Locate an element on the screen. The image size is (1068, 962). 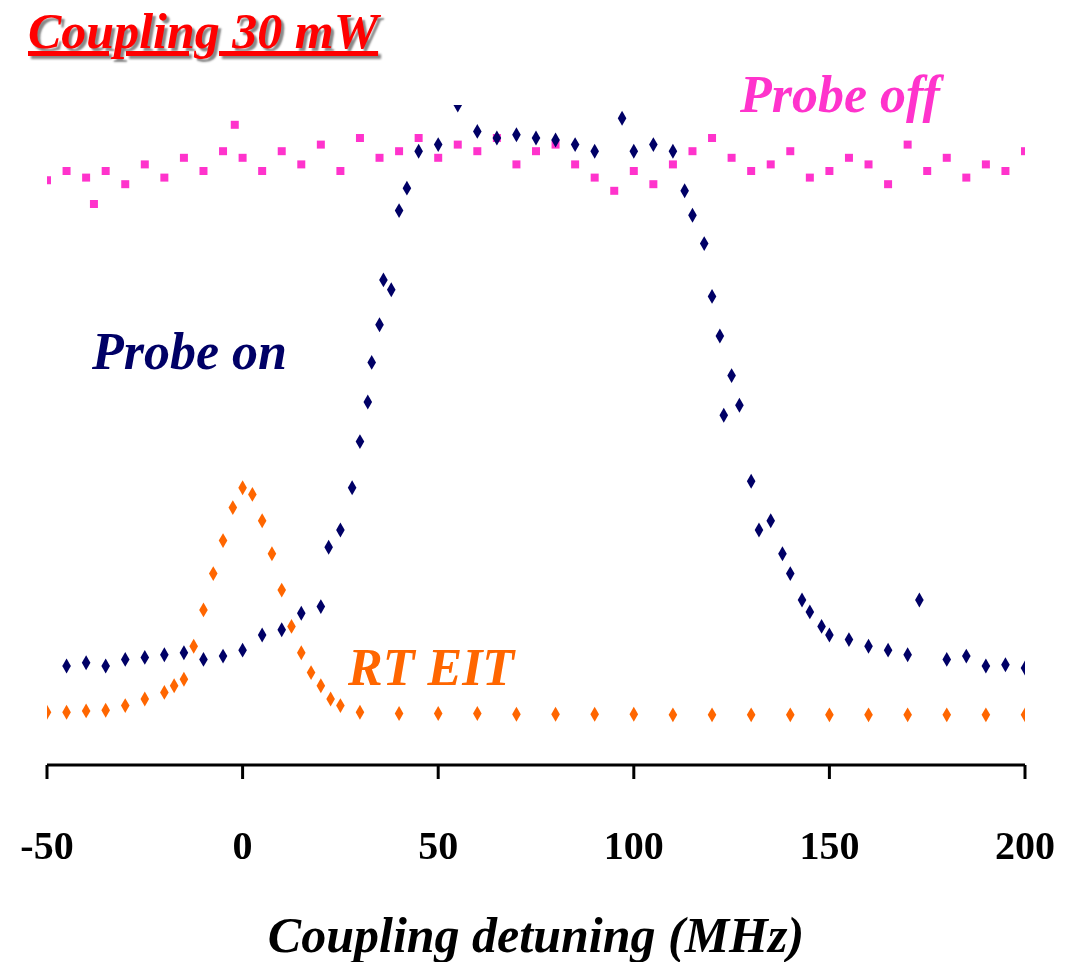
series-label: RT EIT is located at coordinates (431, 667).